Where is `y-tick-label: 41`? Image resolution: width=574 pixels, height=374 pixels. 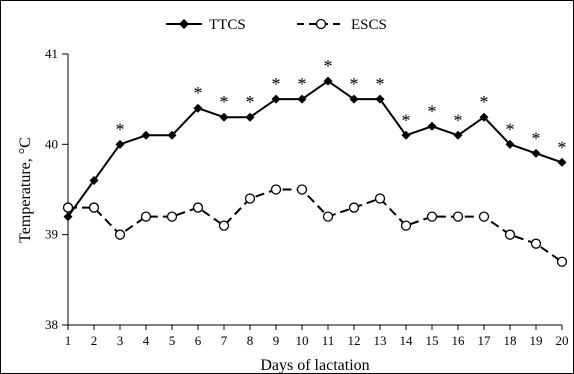
y-tick-label: 41 is located at coordinates (51, 53).